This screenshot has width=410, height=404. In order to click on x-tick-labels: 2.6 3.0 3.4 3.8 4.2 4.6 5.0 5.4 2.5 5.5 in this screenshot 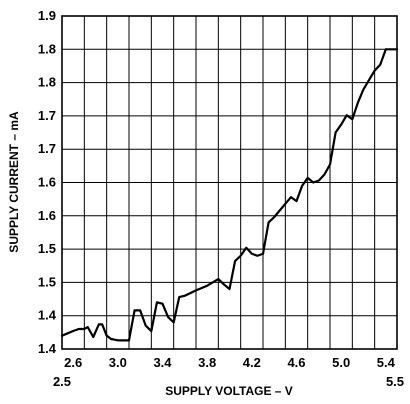, I will do `click(228, 372)`.